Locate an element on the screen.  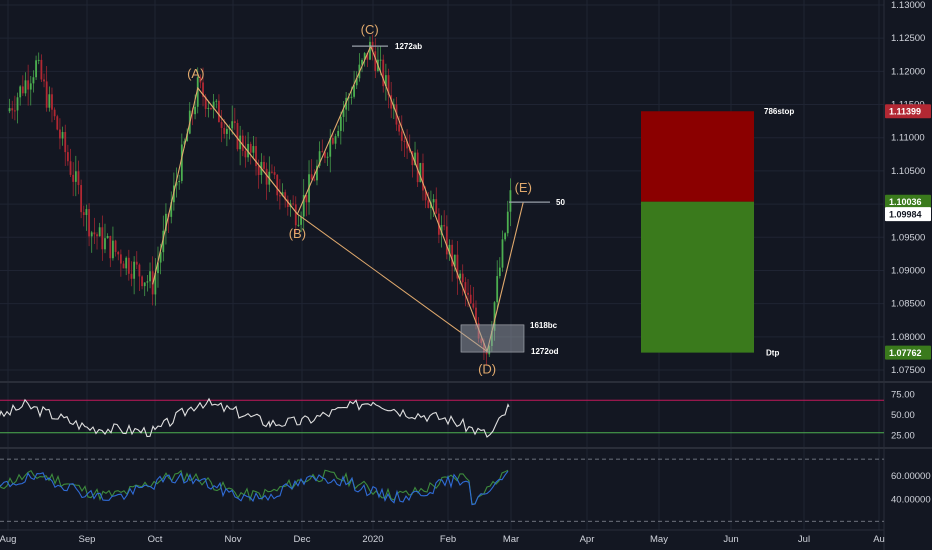
stoch-d-line is located at coordinates (254, 487).